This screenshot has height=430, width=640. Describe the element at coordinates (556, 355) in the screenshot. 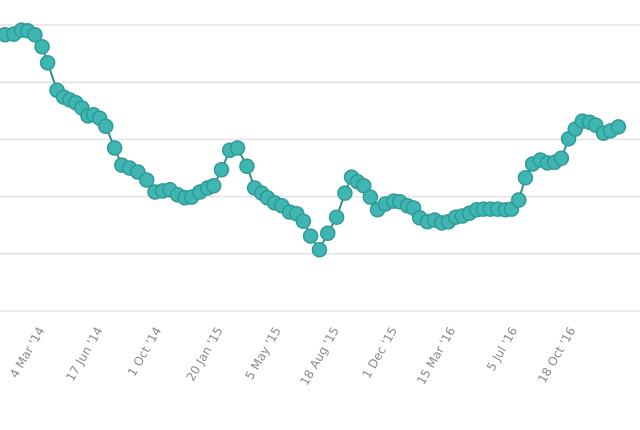

I see `x-tick-label: 18 Oct '16` at that location.